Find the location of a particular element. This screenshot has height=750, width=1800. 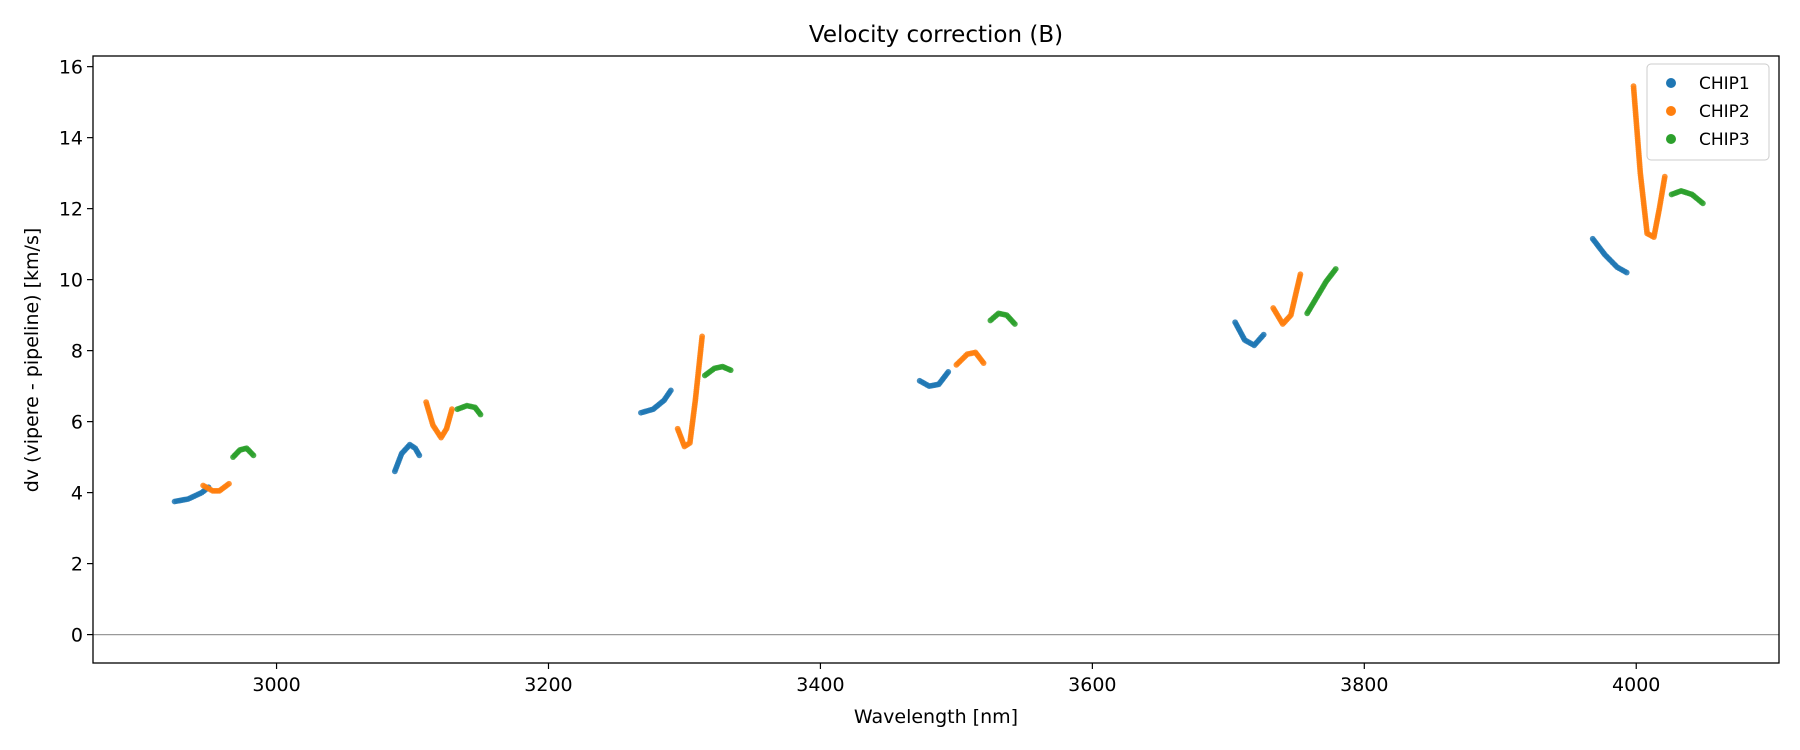

y-tick-label: 10 is located at coordinates (71, 281).